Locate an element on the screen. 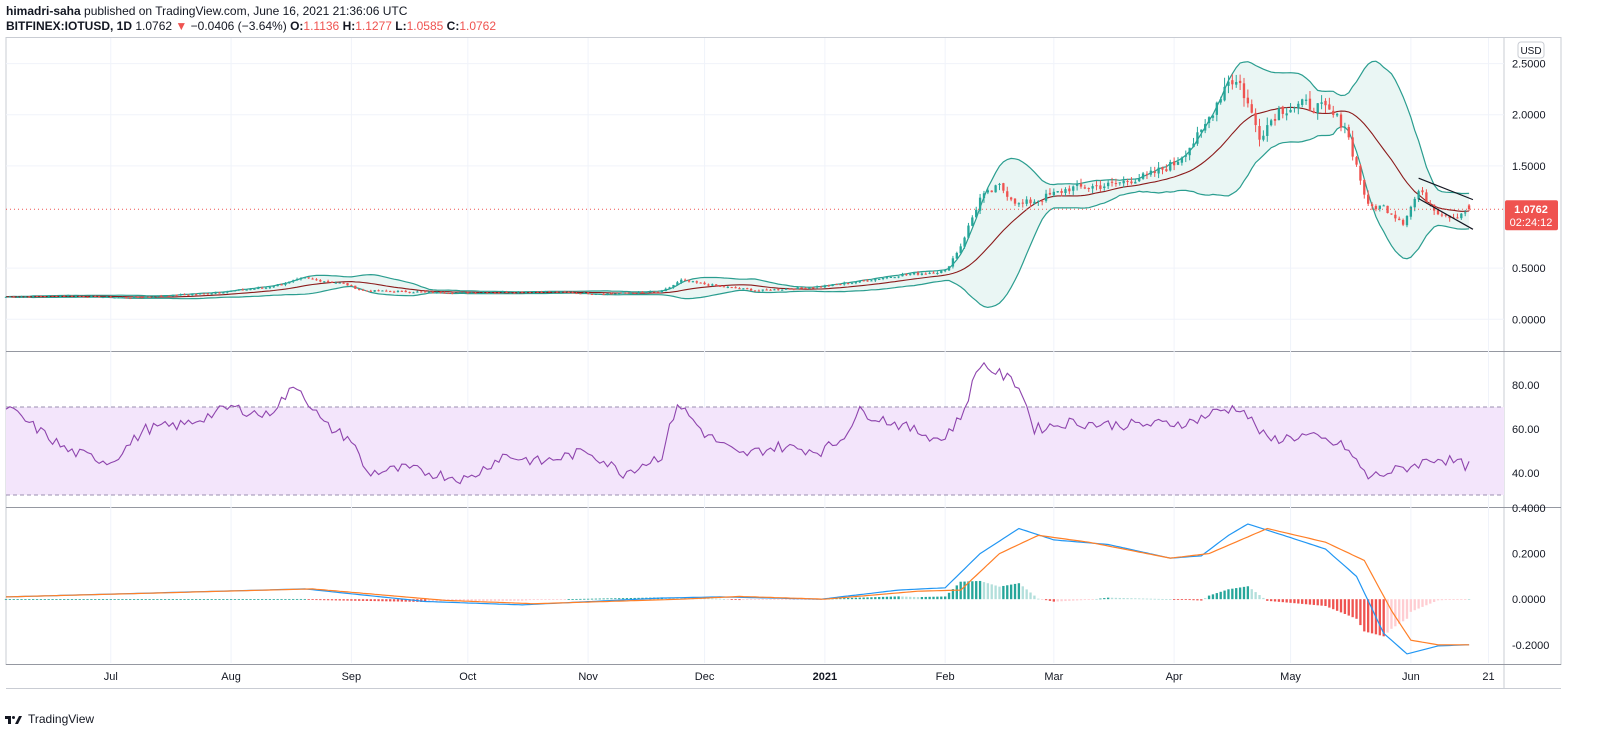  high-value: 1.1277 is located at coordinates (373, 26).